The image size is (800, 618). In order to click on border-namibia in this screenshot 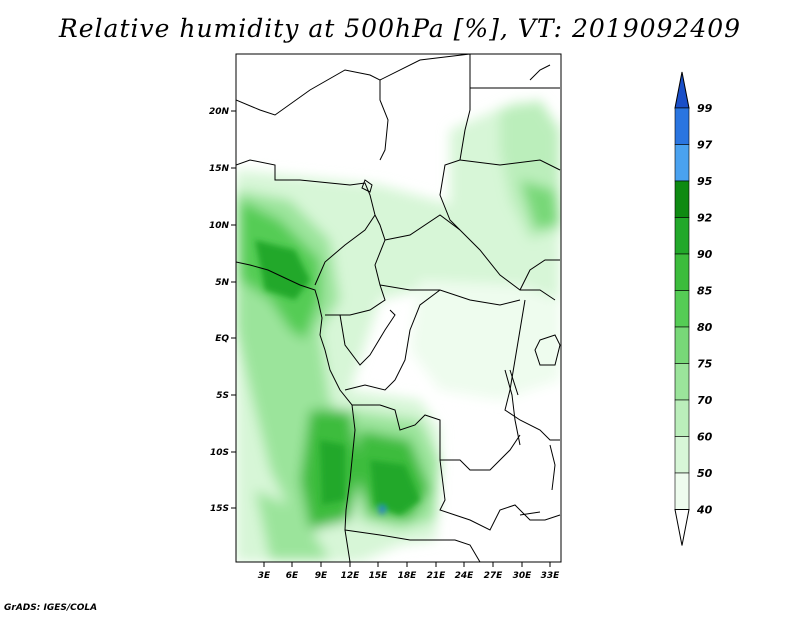, I will do `click(412, 545)`.